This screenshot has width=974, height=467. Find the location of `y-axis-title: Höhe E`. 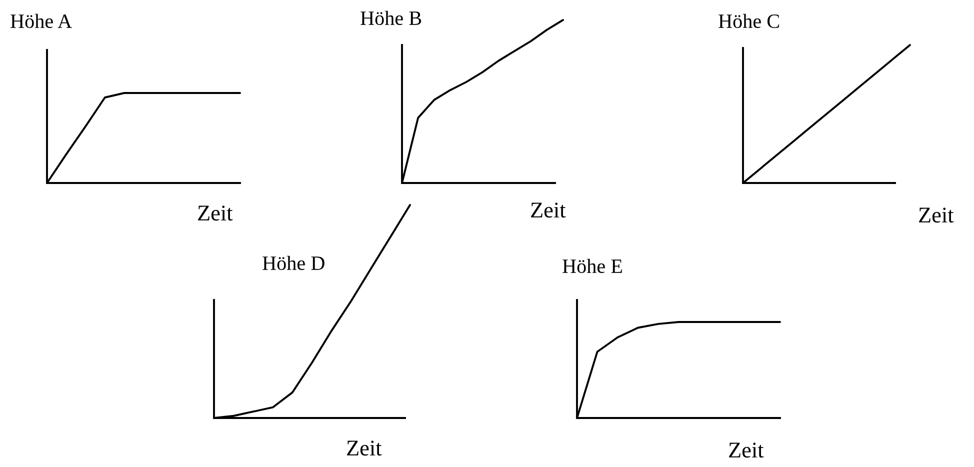

y-axis-title: Höhe E is located at coordinates (592, 266).